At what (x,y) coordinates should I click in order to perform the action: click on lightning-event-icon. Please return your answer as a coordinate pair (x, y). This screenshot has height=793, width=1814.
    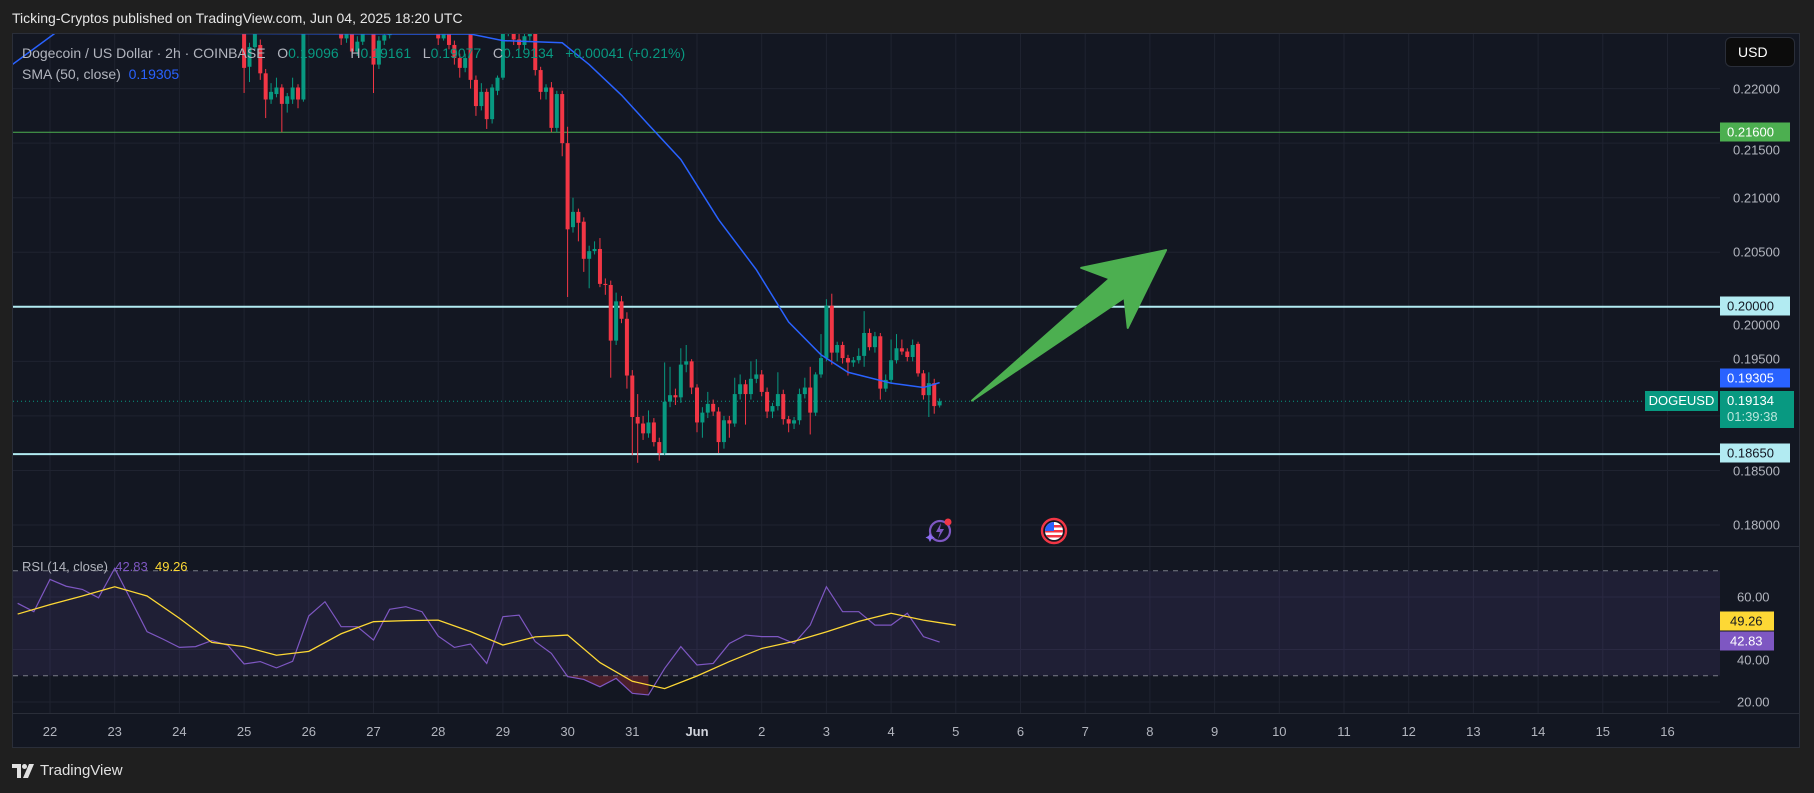
    Looking at the image, I should click on (938, 530).